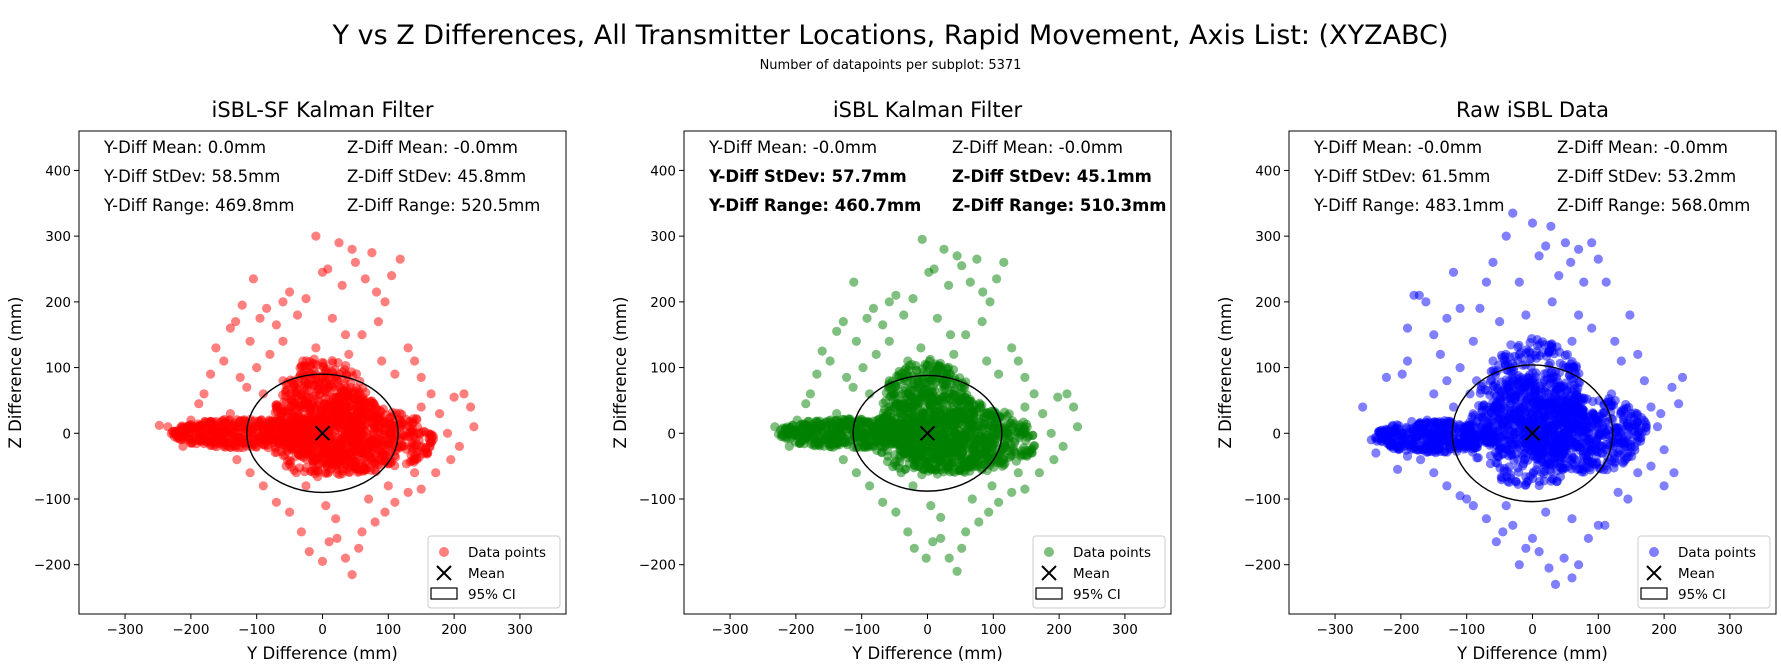  Describe the element at coordinates (444, 573) in the screenshot. I see `legend-marker-mean` at that location.